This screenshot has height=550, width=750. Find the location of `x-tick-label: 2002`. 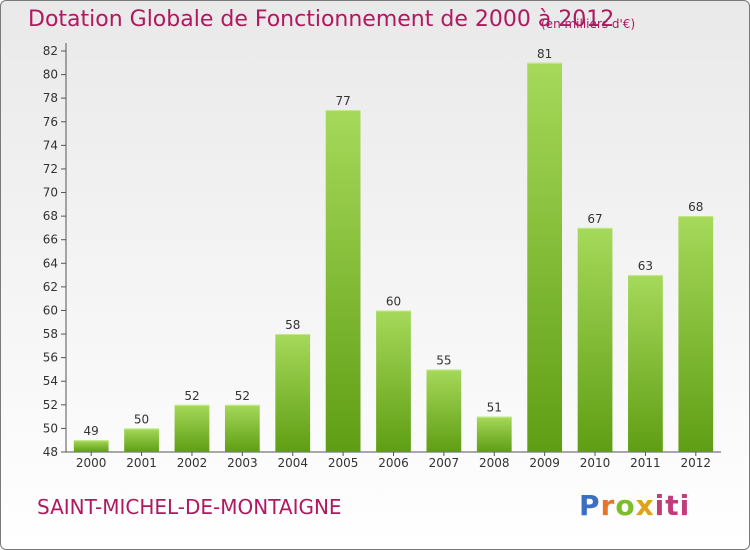

x-tick-label: 2002 is located at coordinates (192, 463).